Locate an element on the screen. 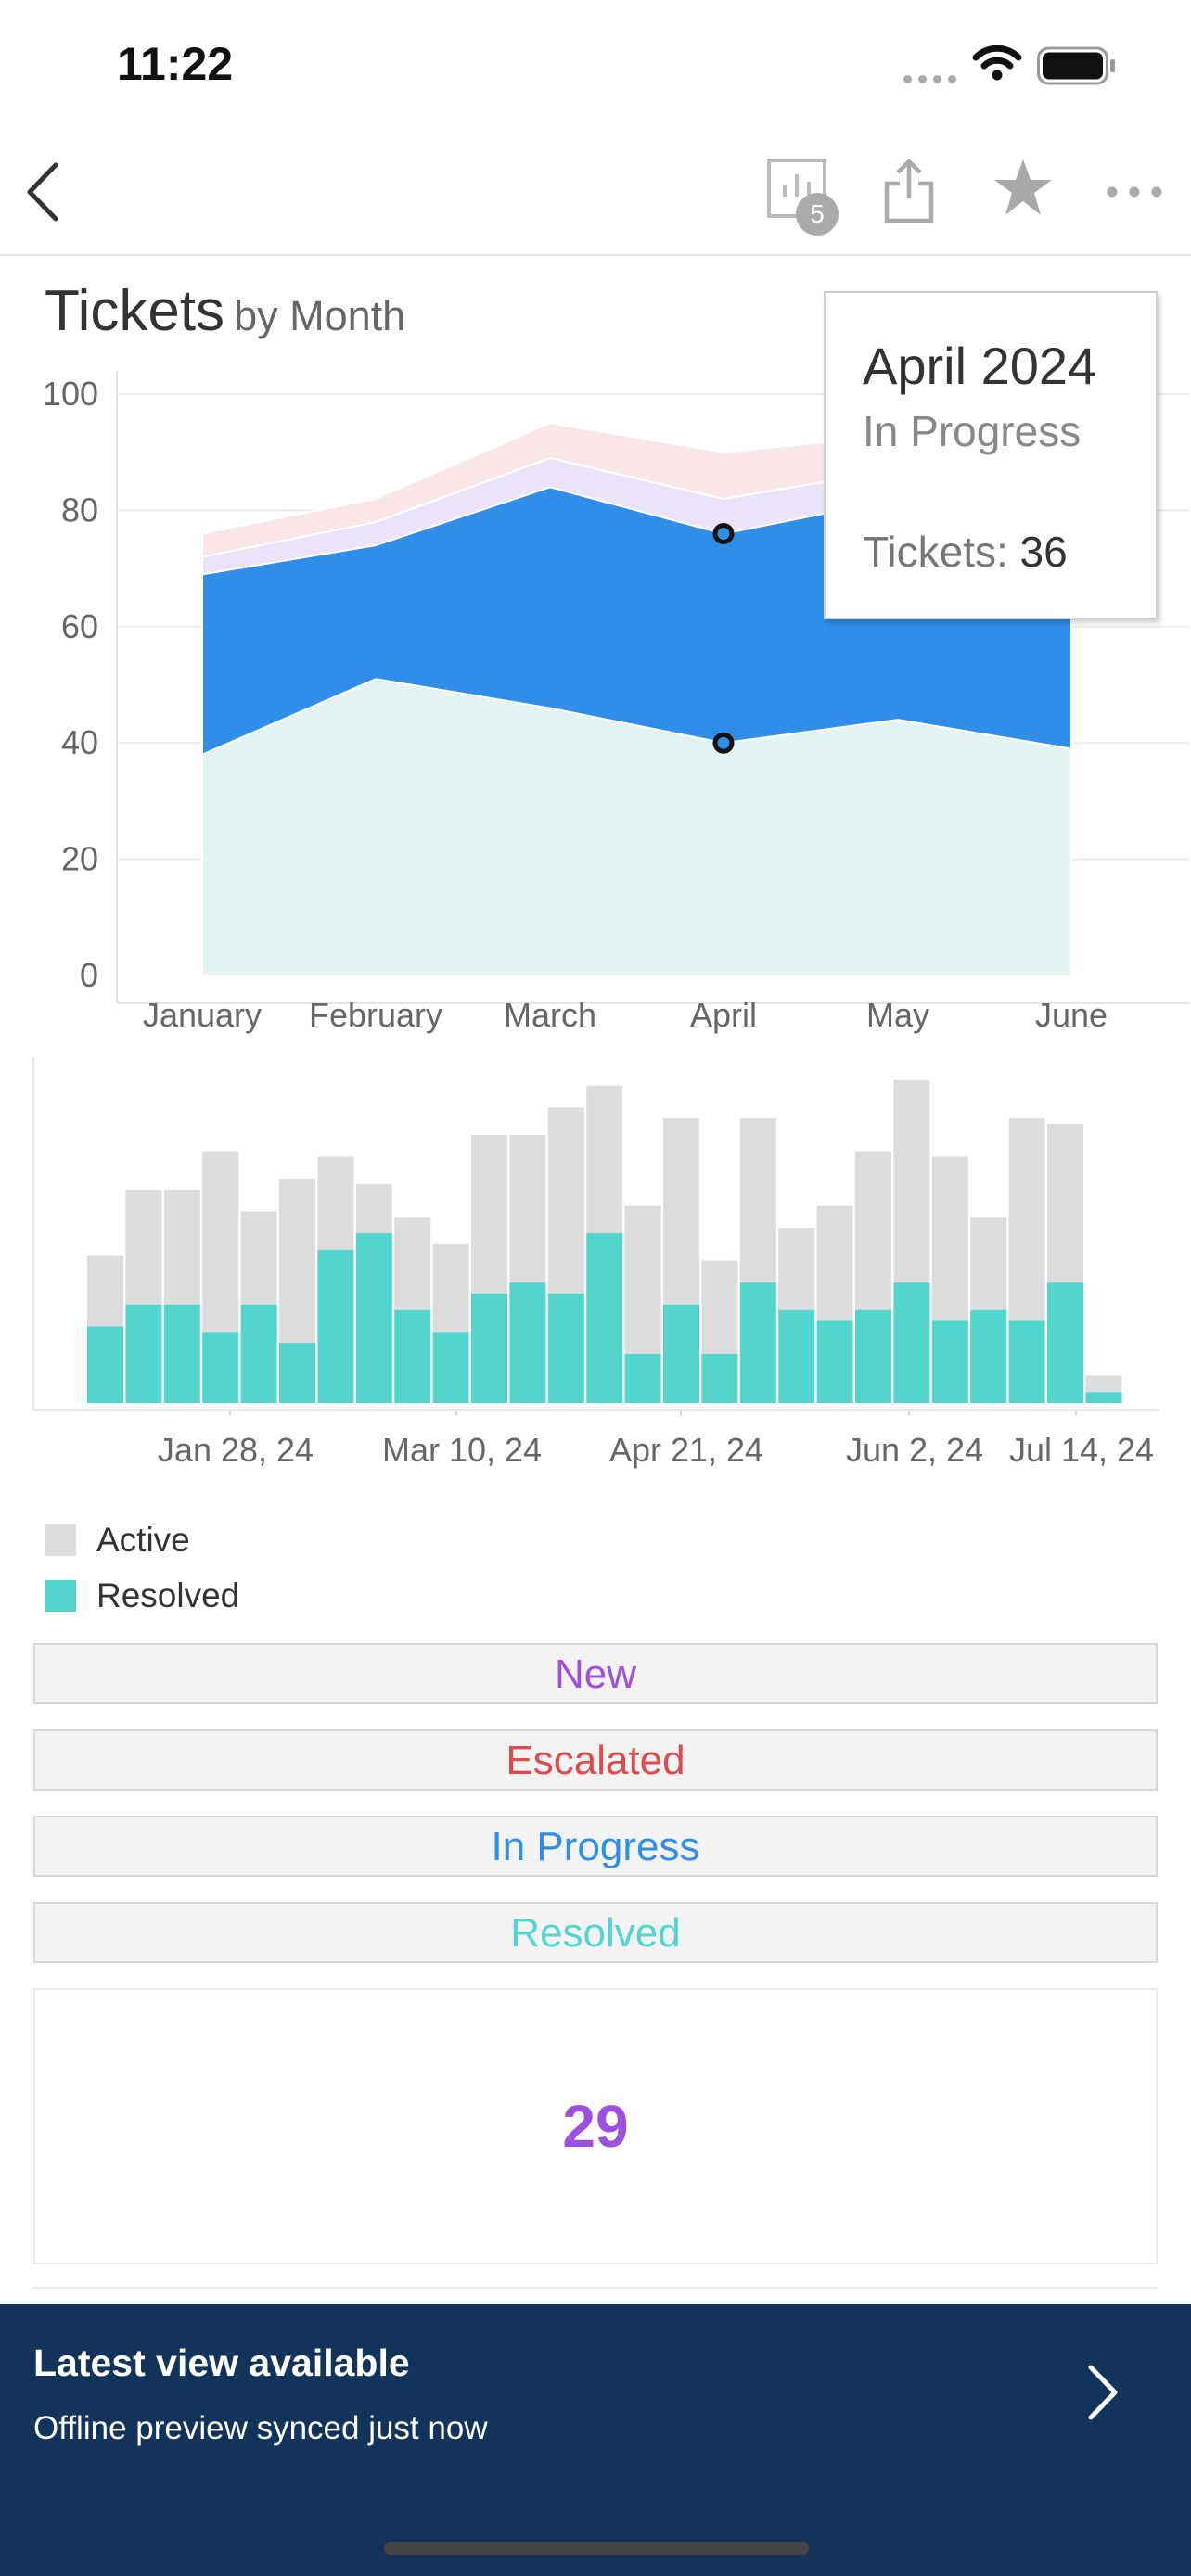 The image size is (1191, 2576). tooltip-metric-label: Tickets: is located at coordinates (935, 552).